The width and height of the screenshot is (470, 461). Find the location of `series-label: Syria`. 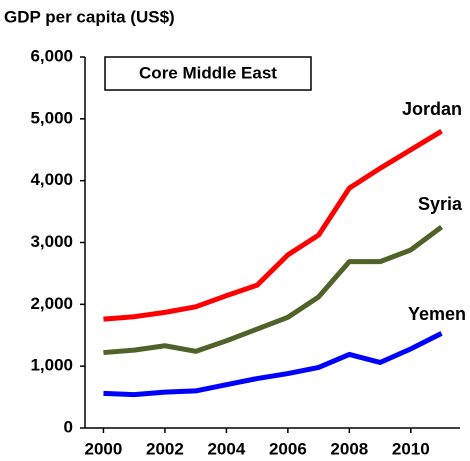

series-label: Syria is located at coordinates (440, 204).